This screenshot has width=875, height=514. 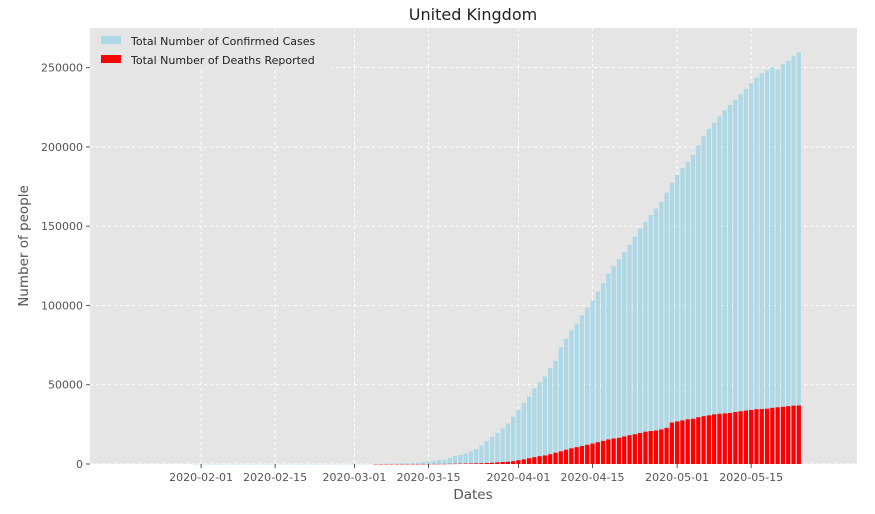 What do you see at coordinates (79, 464) in the screenshot?
I see `y-tick-label-0: 0` at bounding box center [79, 464].